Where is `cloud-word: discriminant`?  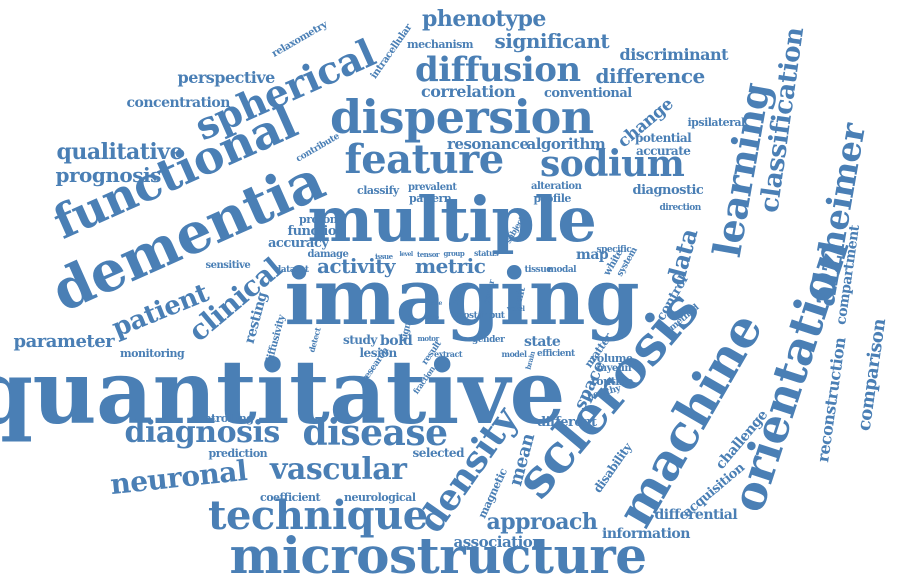 cloud-word: discriminant is located at coordinates (674, 54).